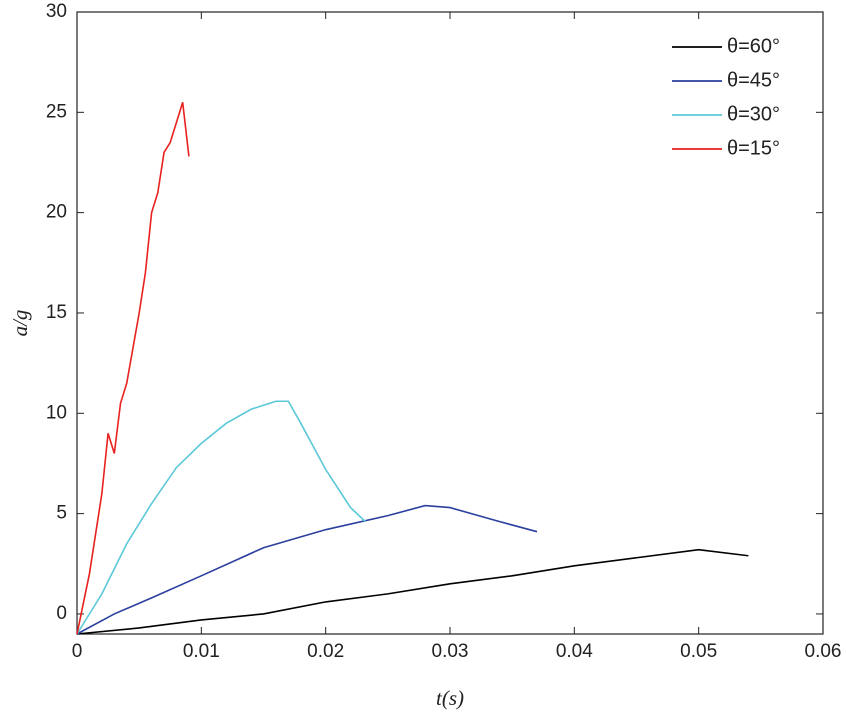 This screenshot has width=846, height=715. What do you see at coordinates (56, 11) in the screenshot?
I see `y-tick-label: 30` at bounding box center [56, 11].